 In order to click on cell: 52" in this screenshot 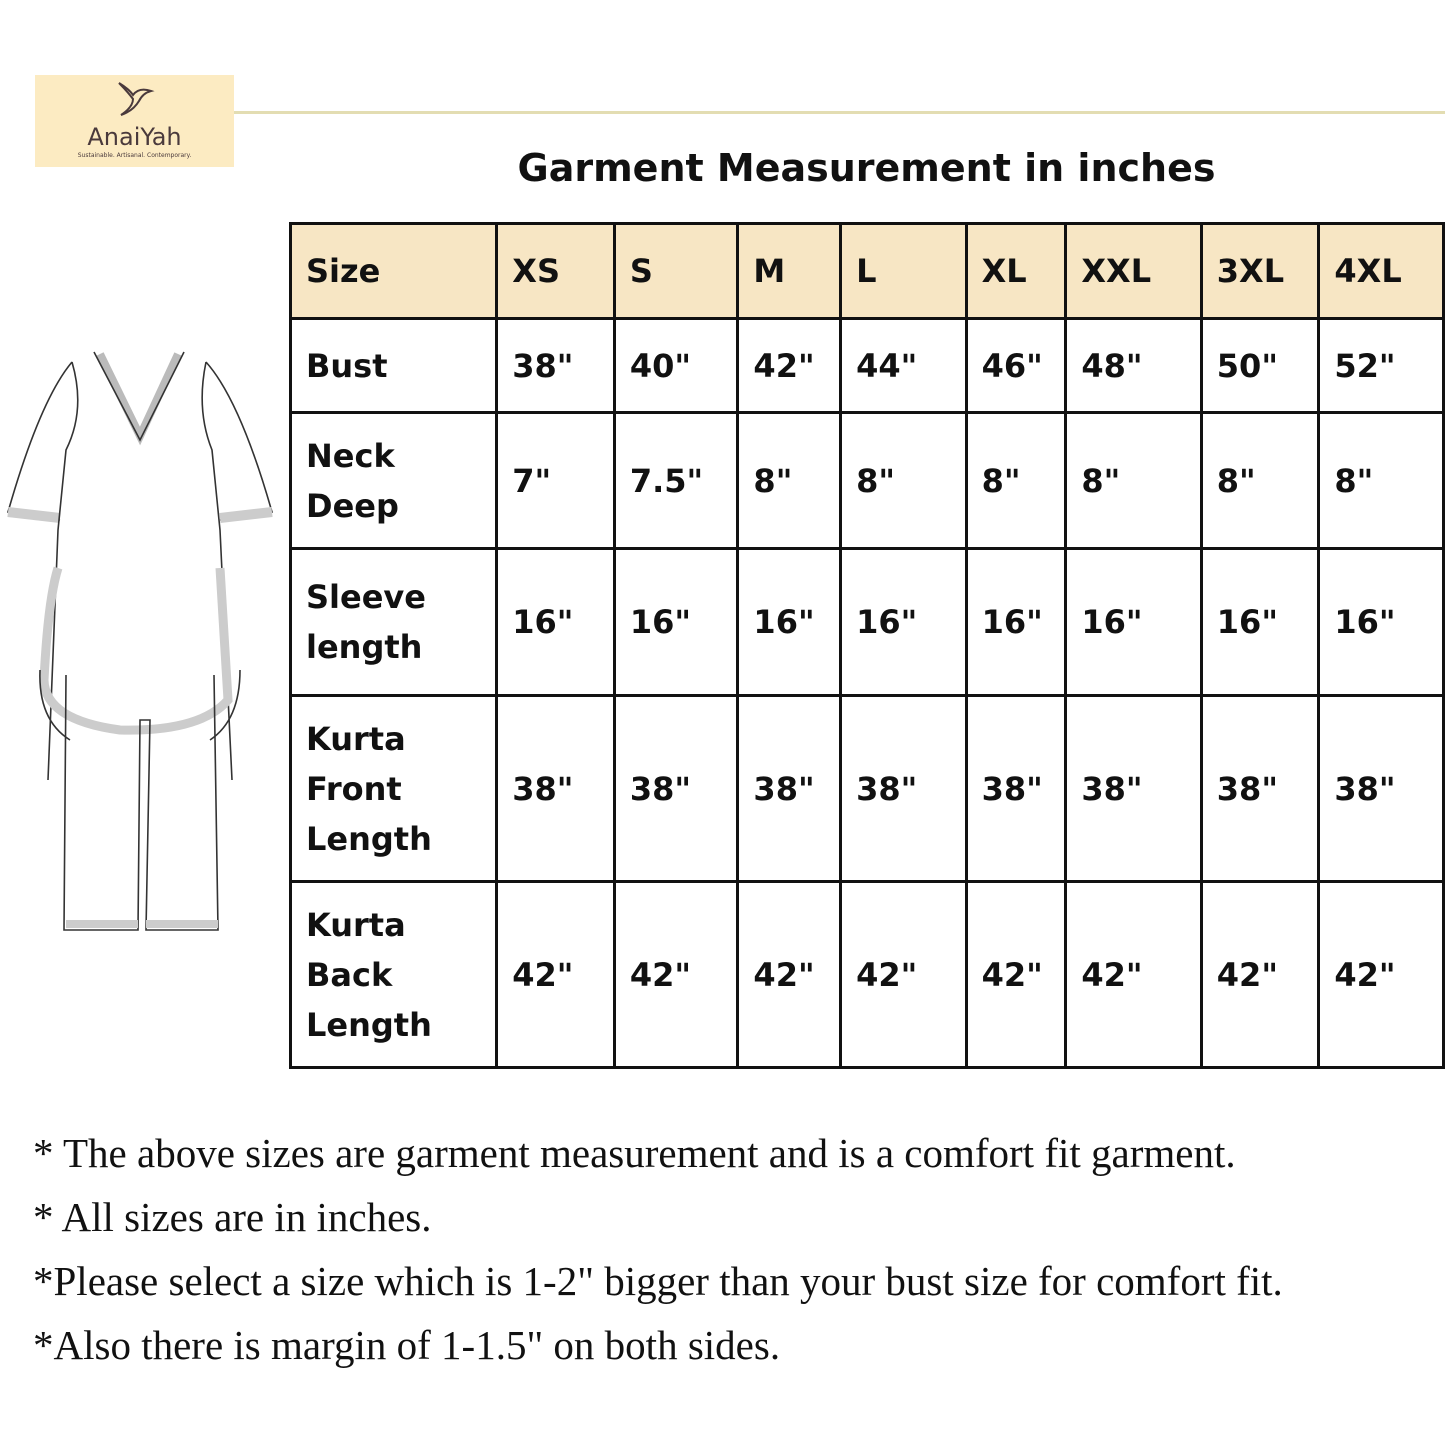, I will do `click(1381, 365)`.